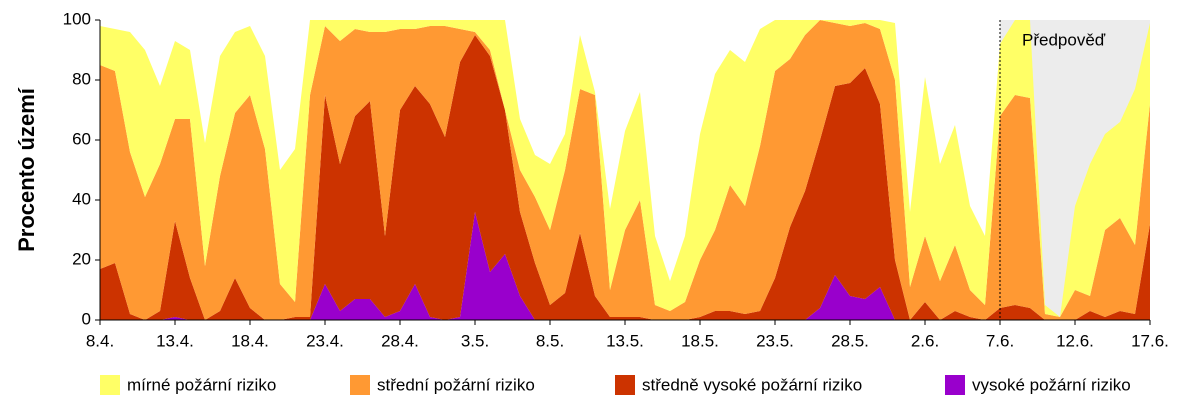 The image size is (1200, 405). What do you see at coordinates (77, 18) in the screenshot?
I see `y-tick-label: 100` at bounding box center [77, 18].